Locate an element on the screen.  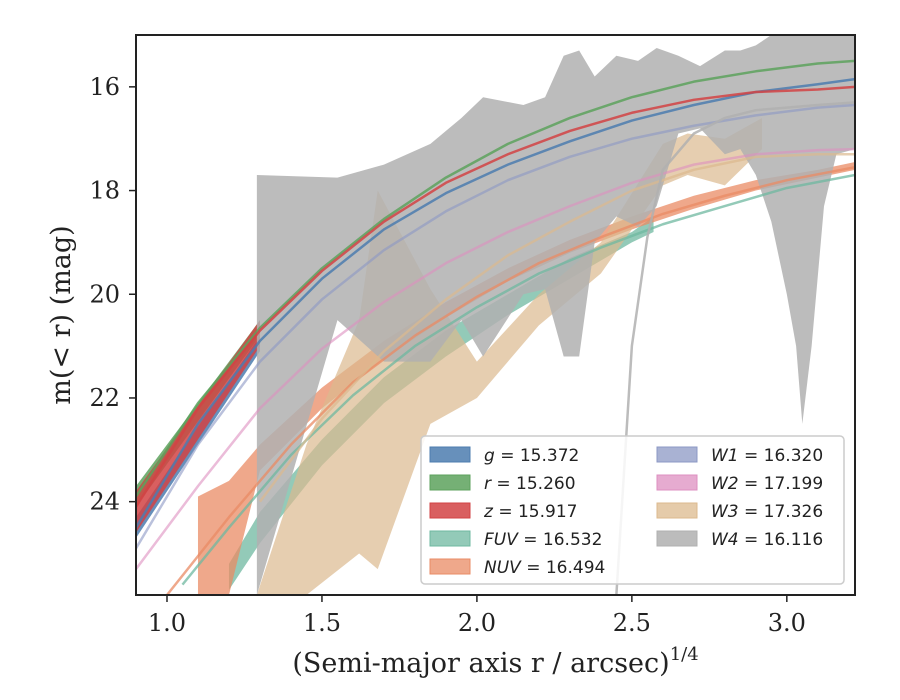
legend-label-1: r = 15.260 is located at coordinates (530, 484).